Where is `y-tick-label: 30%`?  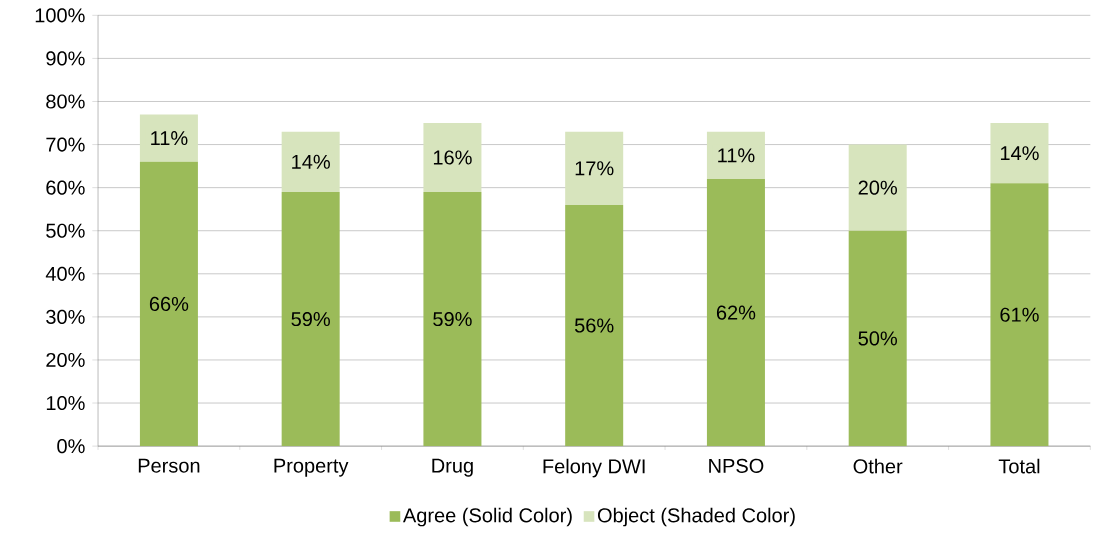
y-tick-label: 30% is located at coordinates (65, 316).